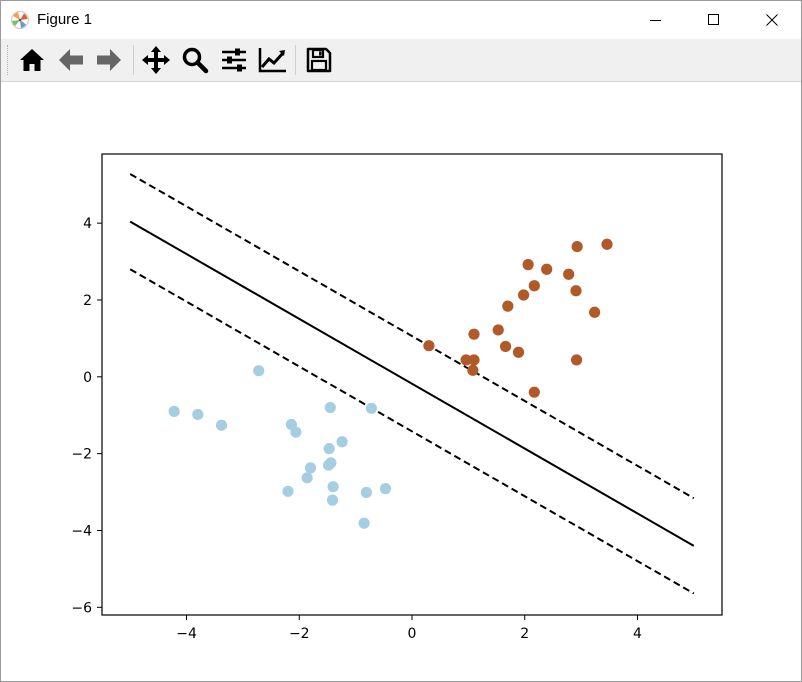  I want to click on save-button, so click(319, 60).